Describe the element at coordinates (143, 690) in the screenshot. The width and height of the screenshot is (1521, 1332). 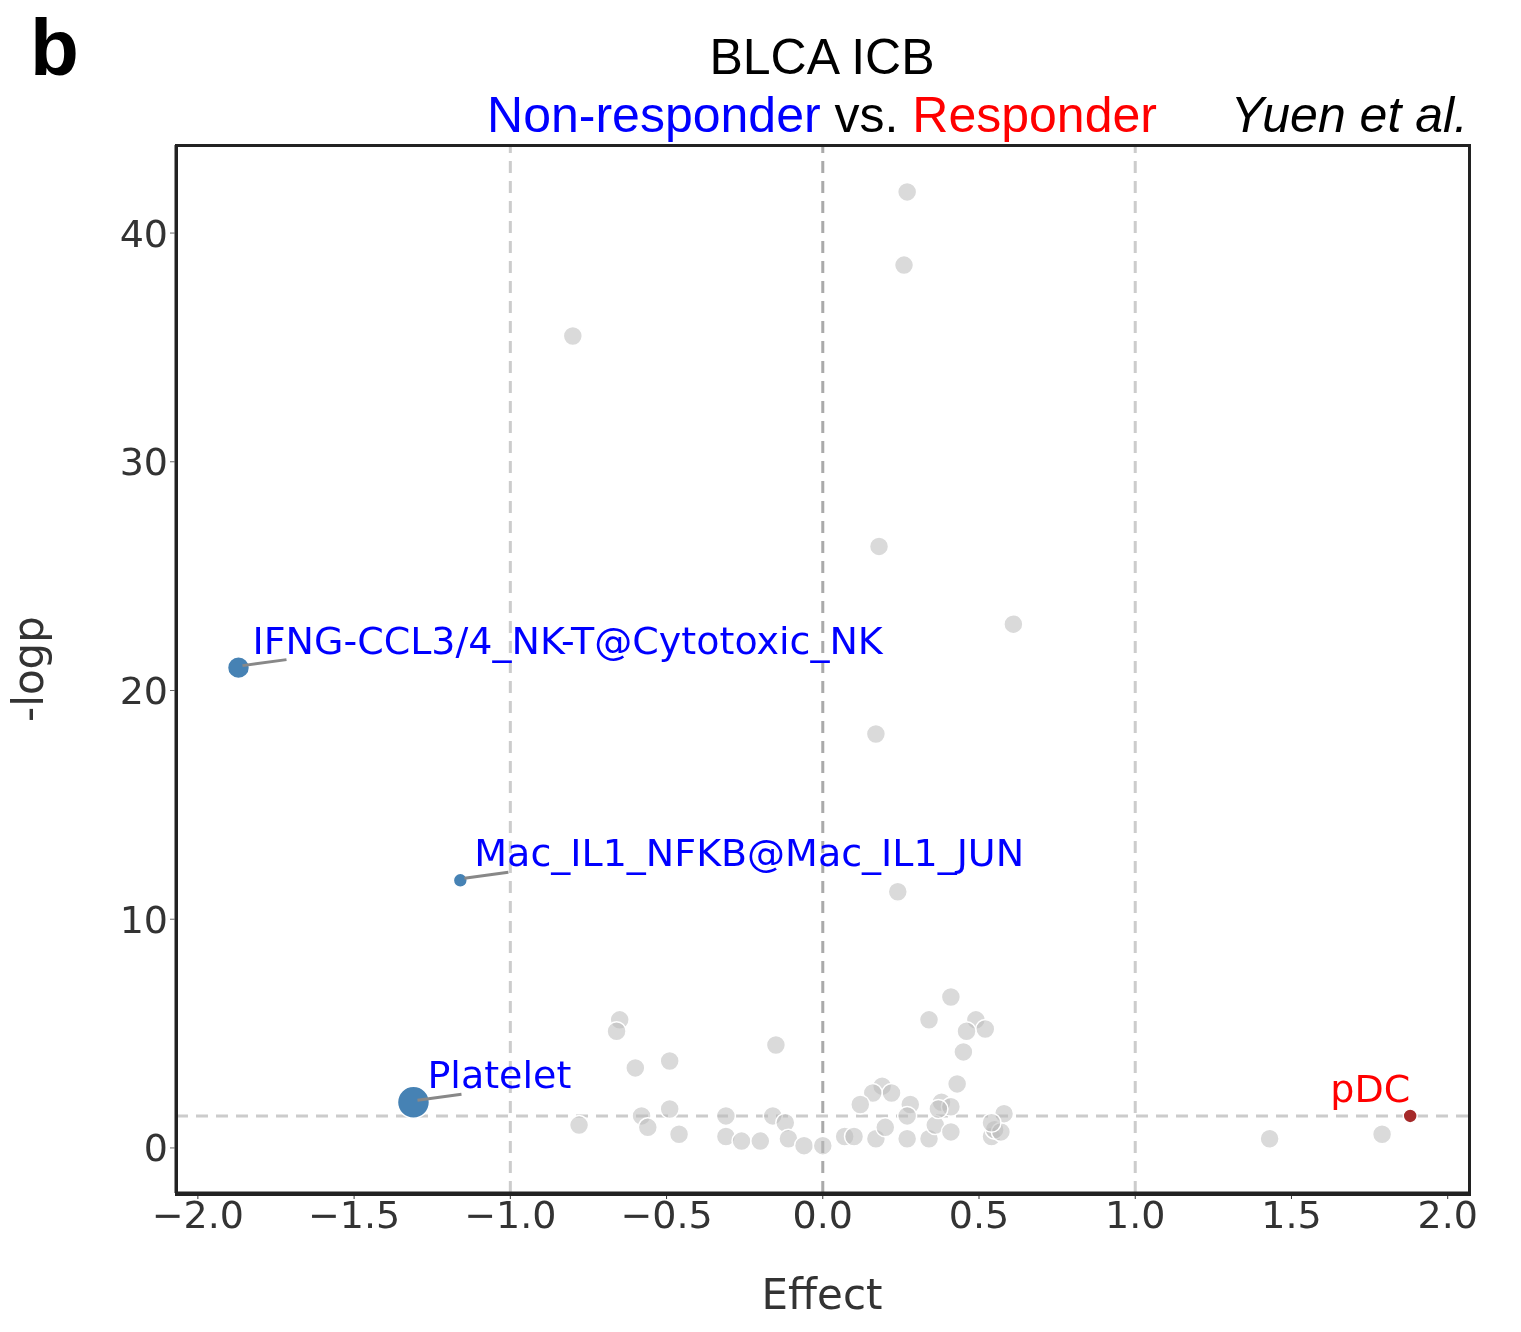
I see `y-tick-label: 20` at that location.